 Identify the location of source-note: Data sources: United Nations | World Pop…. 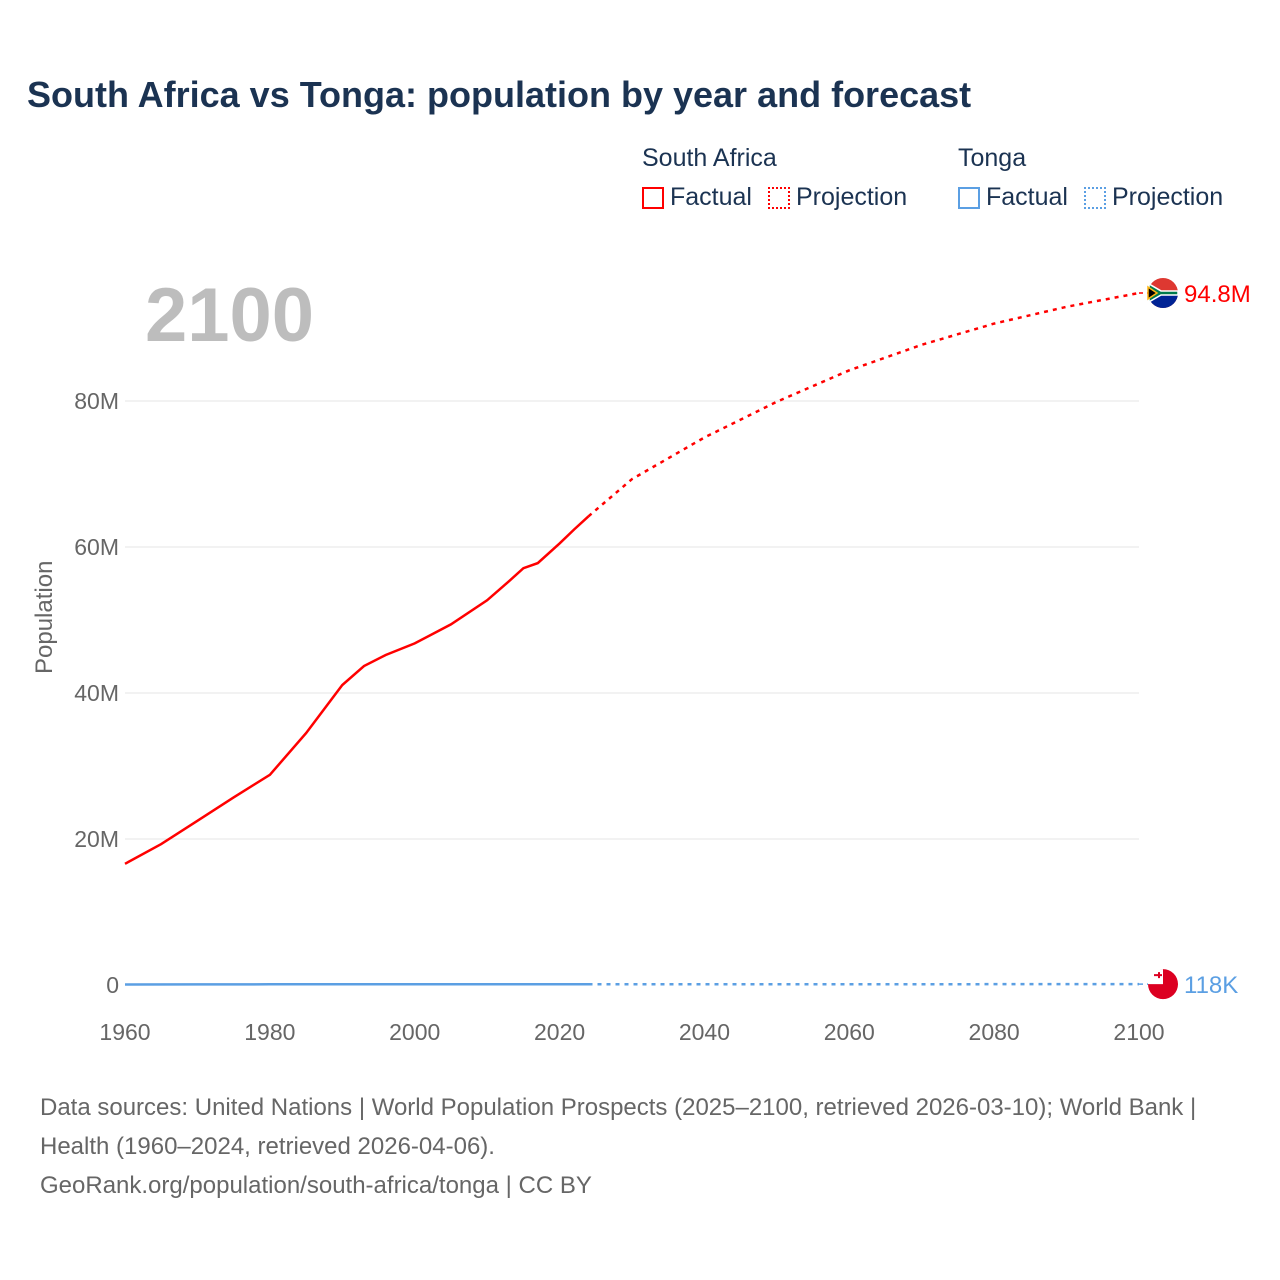
(640, 1146).